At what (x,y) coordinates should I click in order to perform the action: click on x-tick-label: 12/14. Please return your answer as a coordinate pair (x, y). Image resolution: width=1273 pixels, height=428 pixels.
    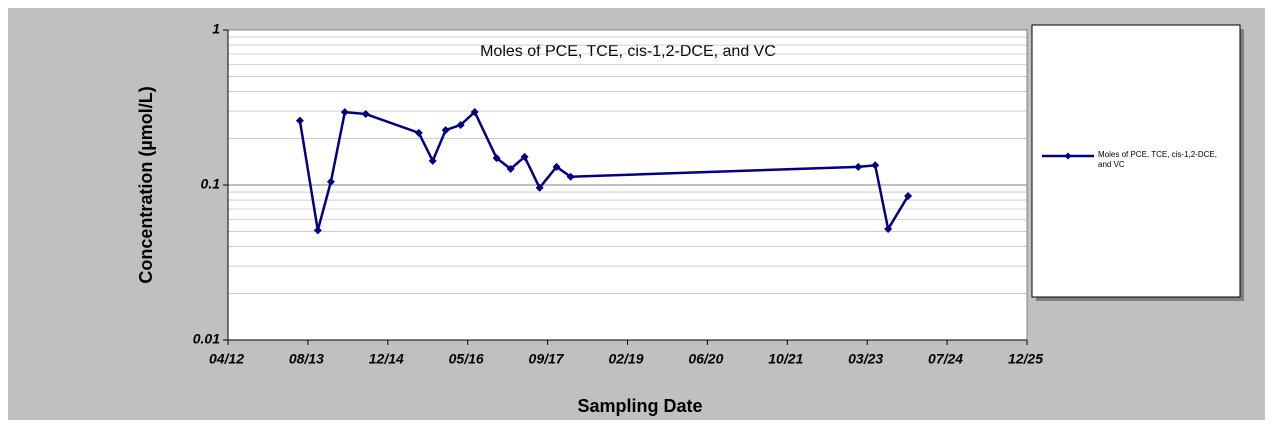
    Looking at the image, I should click on (386, 359).